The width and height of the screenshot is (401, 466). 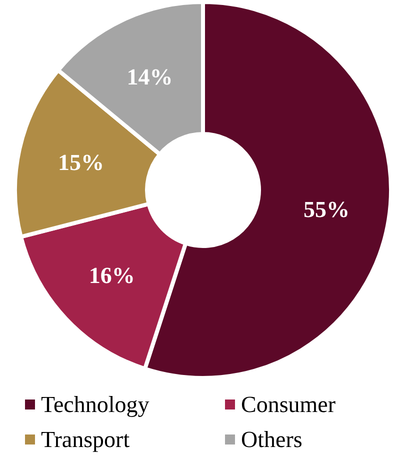 I want to click on legend-label: Technology, so click(x=95, y=404).